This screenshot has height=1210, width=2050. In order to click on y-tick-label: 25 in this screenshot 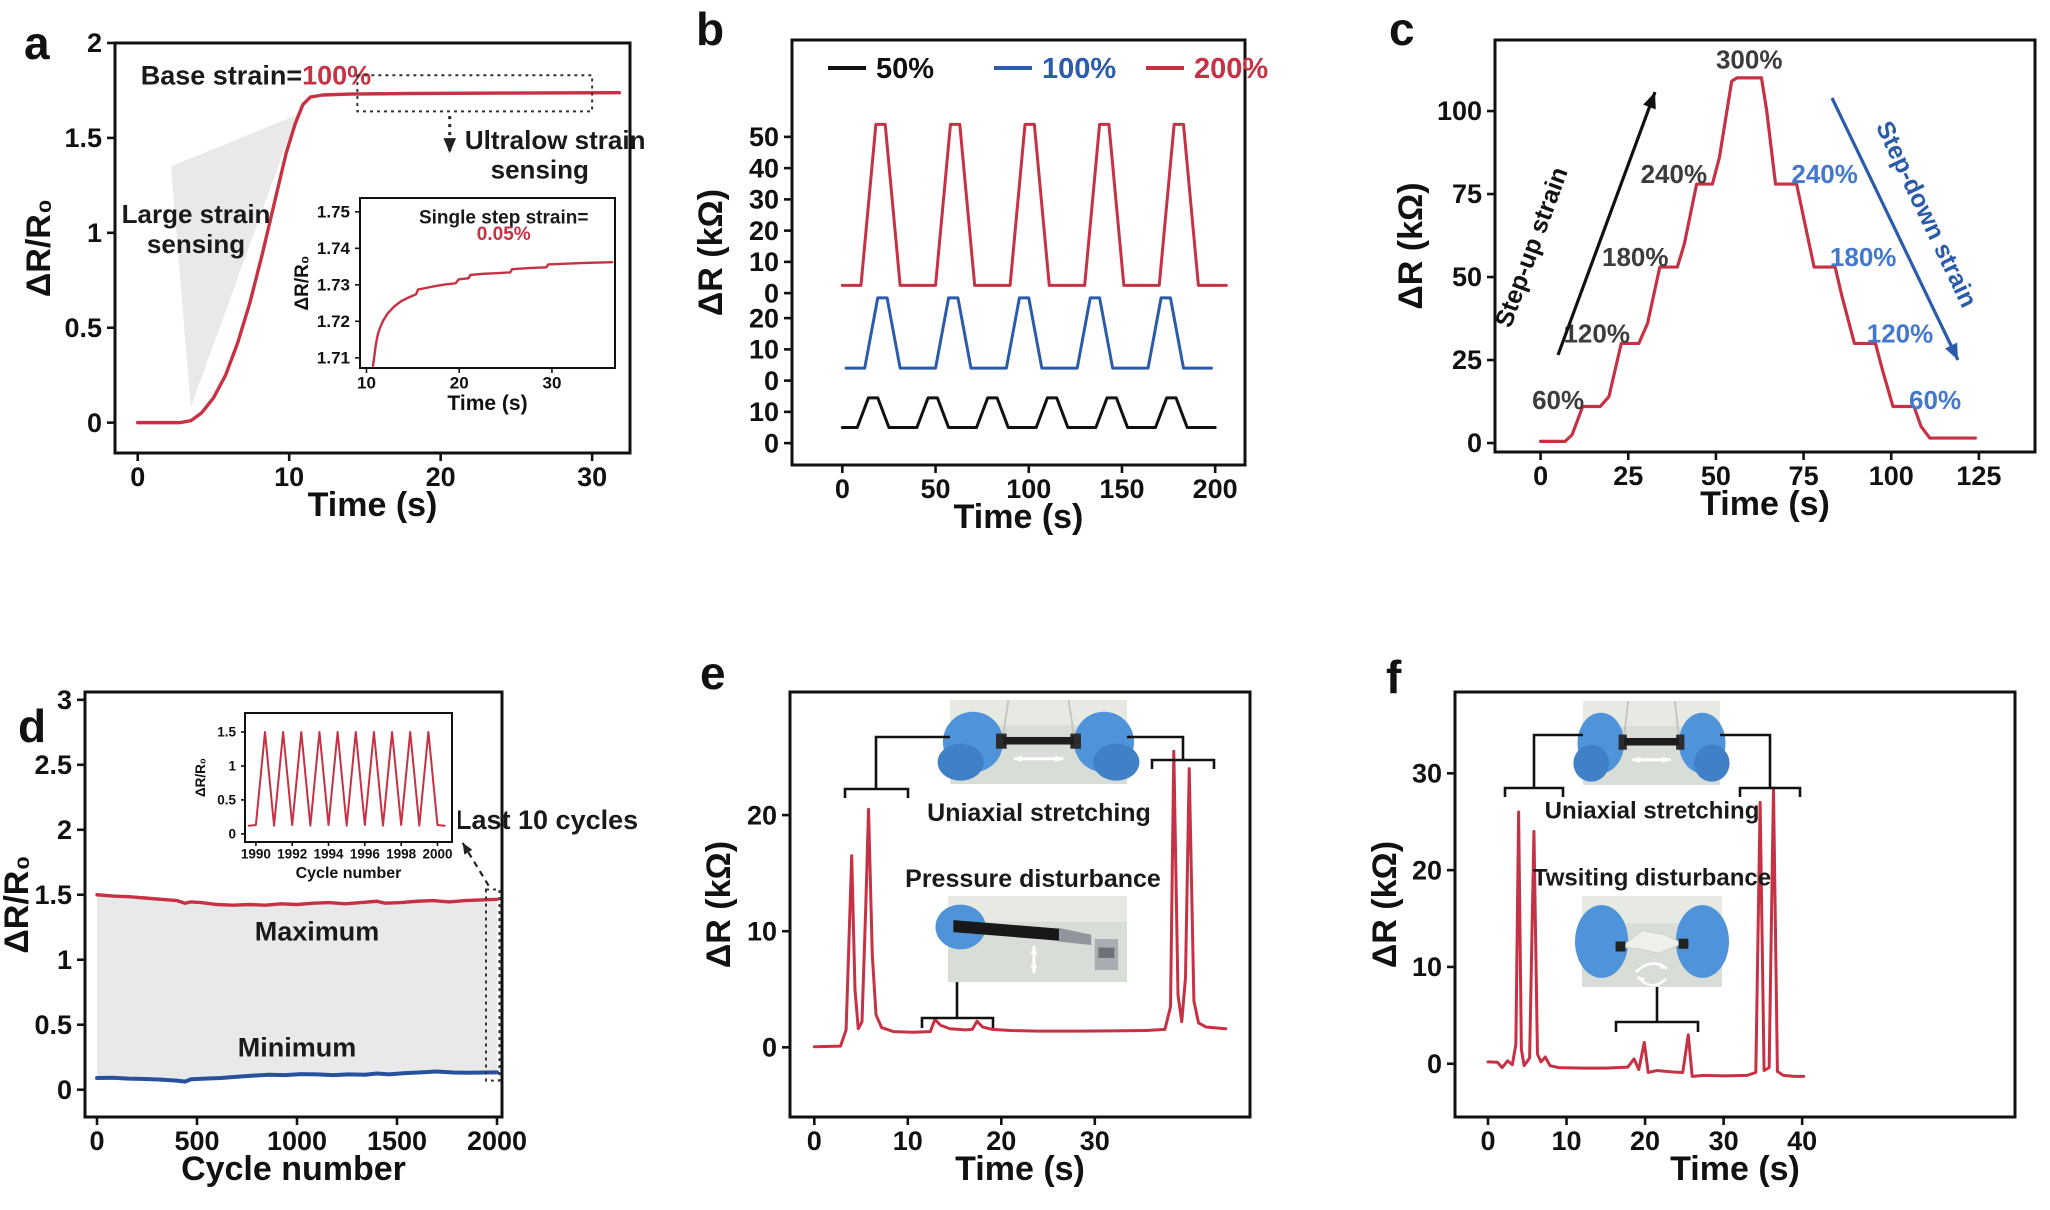, I will do `click(1467, 360)`.